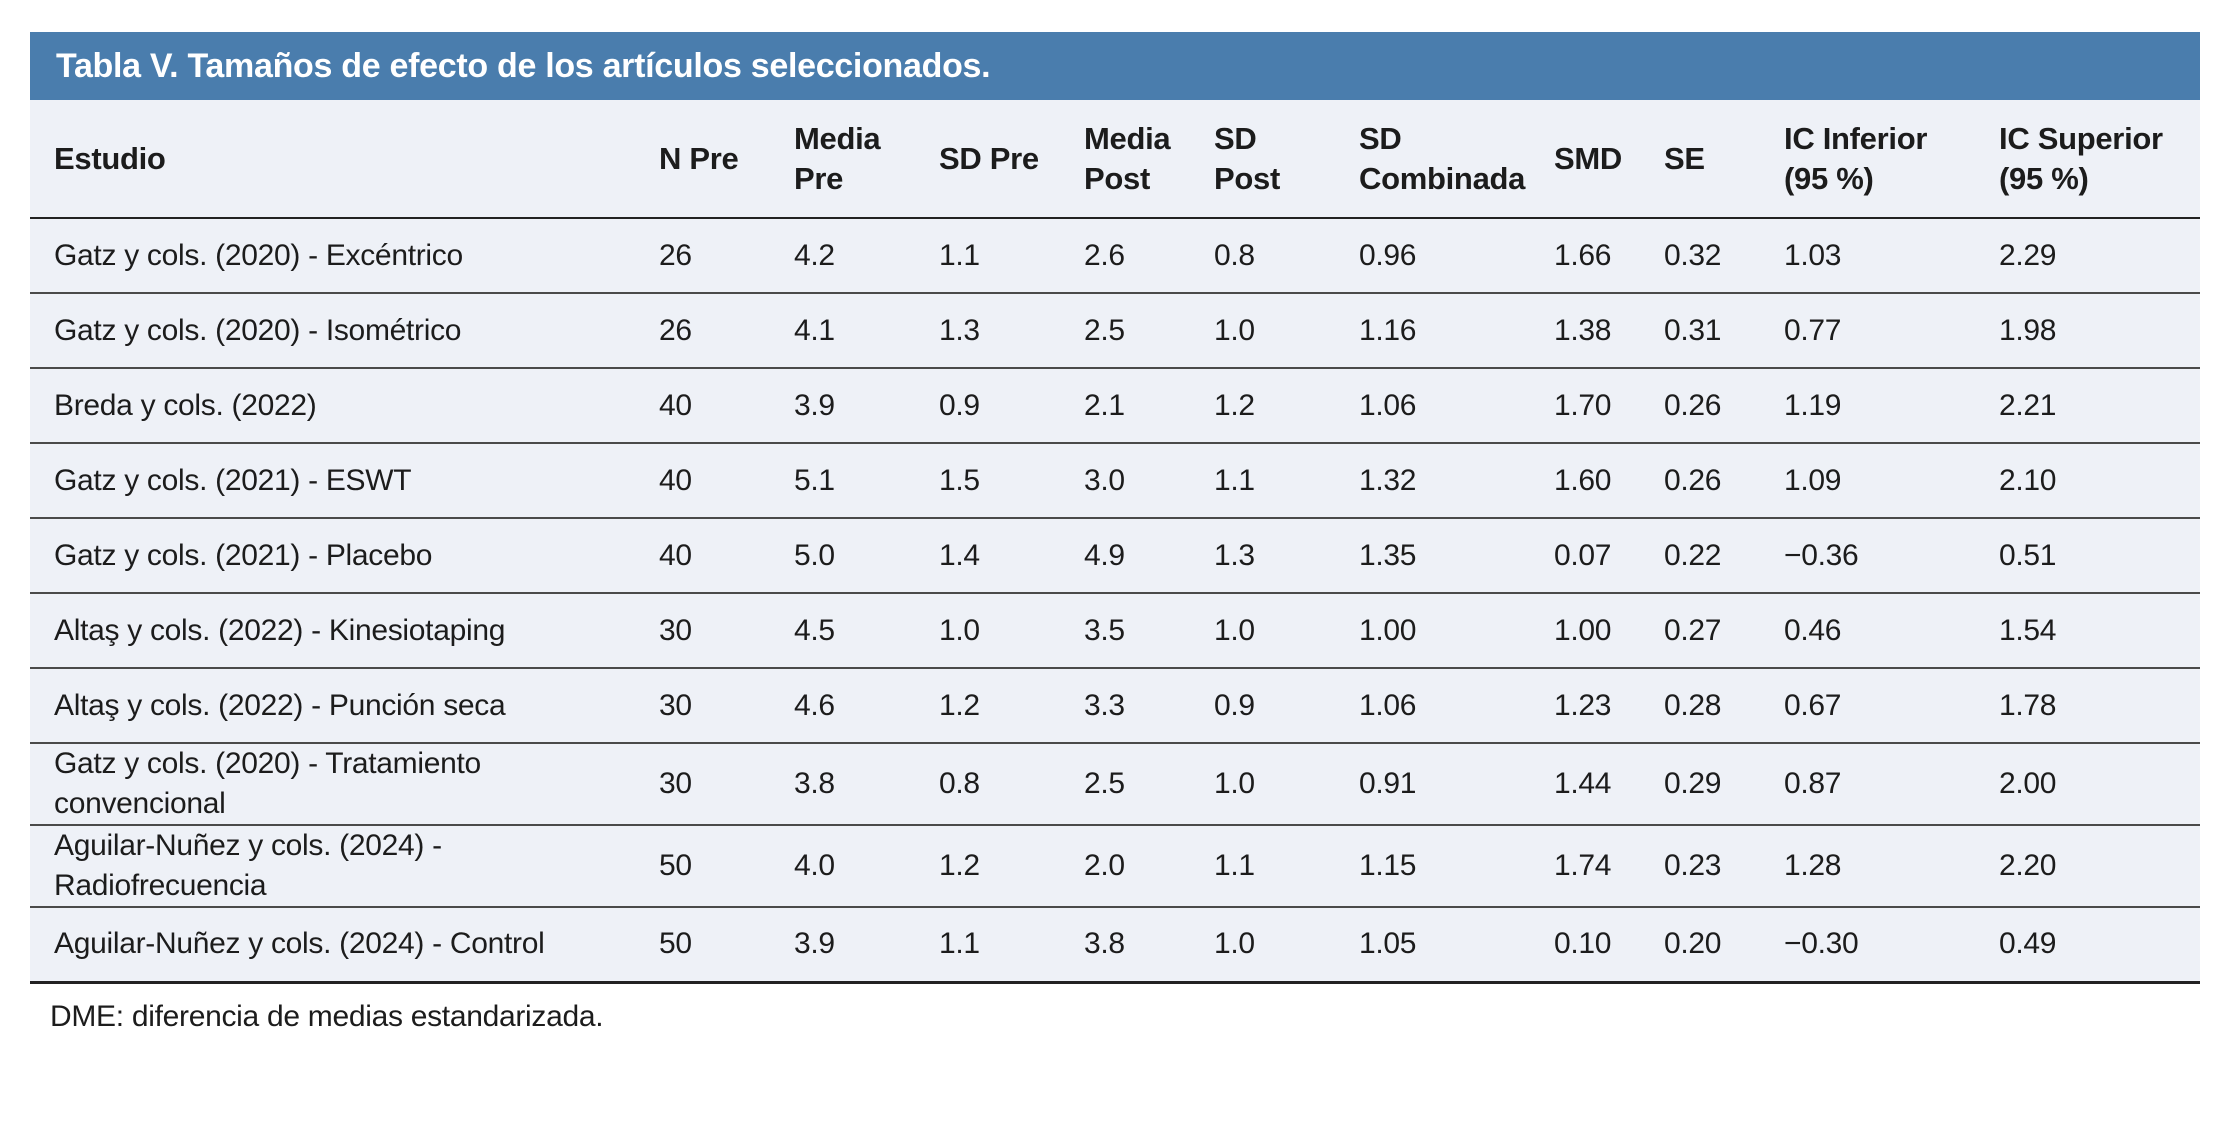  What do you see at coordinates (1813, 705) in the screenshot?
I see `value-cell: 0.67` at bounding box center [1813, 705].